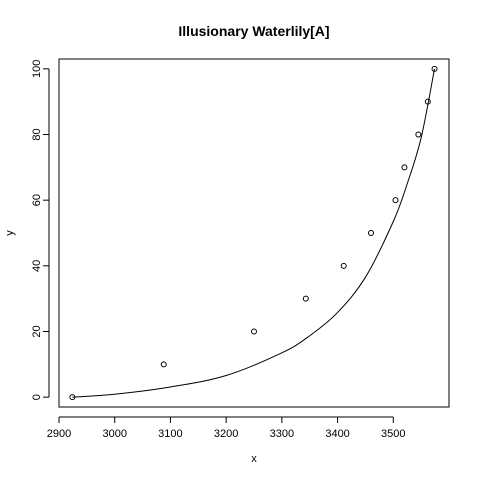  What do you see at coordinates (282, 434) in the screenshot?
I see `x-tick-label: 3300` at bounding box center [282, 434].